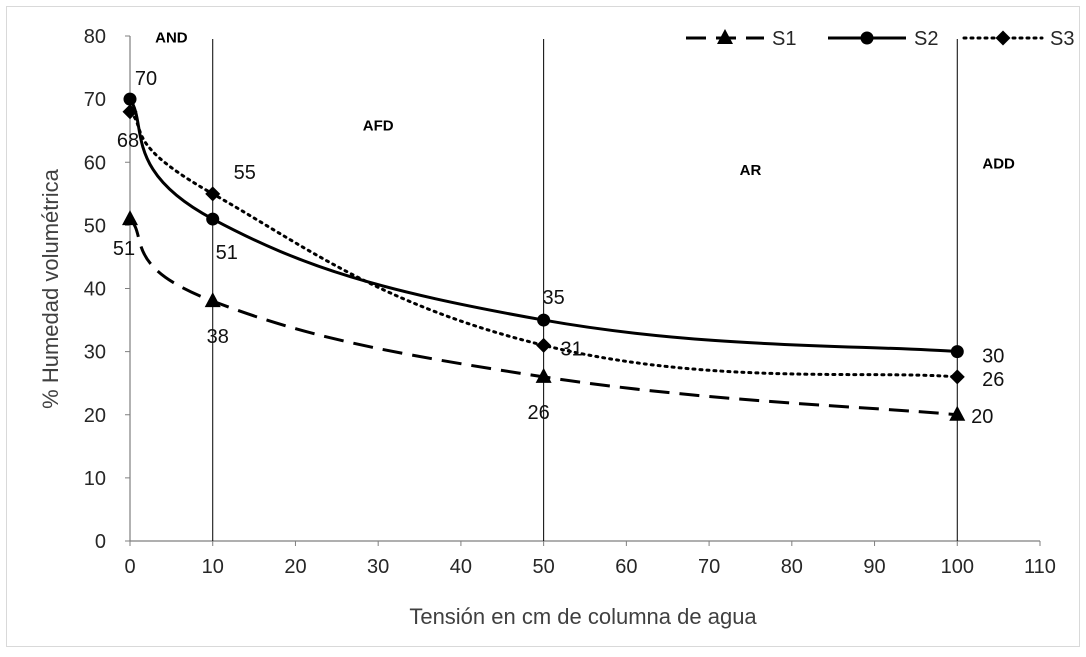 The width and height of the screenshot is (1086, 657). What do you see at coordinates (993, 380) in the screenshot?
I see `data-label-s3: 26` at bounding box center [993, 380].